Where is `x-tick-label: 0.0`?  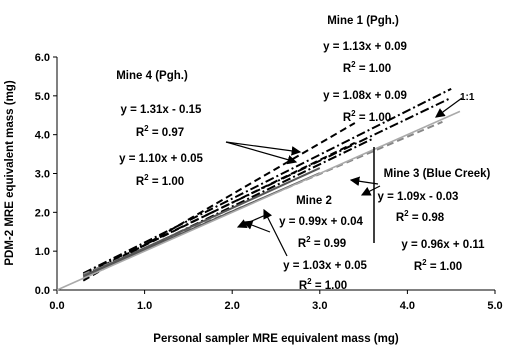
x-tick-label: 0.0 is located at coordinates (56, 306).